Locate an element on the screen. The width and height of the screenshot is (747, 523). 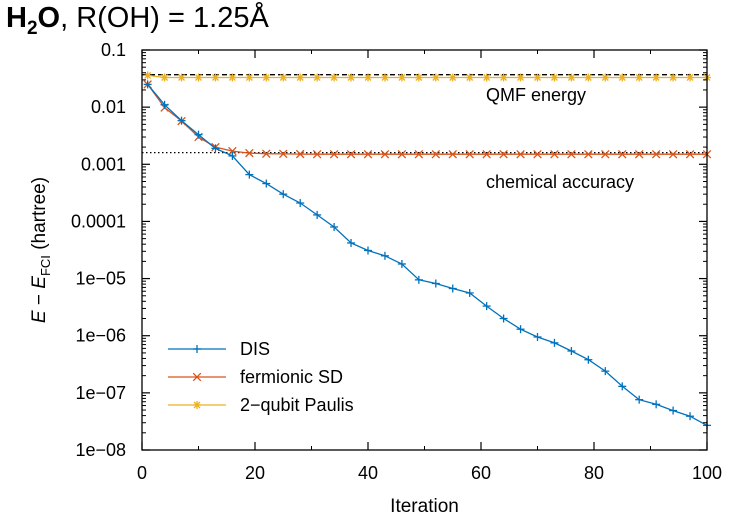
series-1-point-17-d2 is located at coordinates (436, 154).